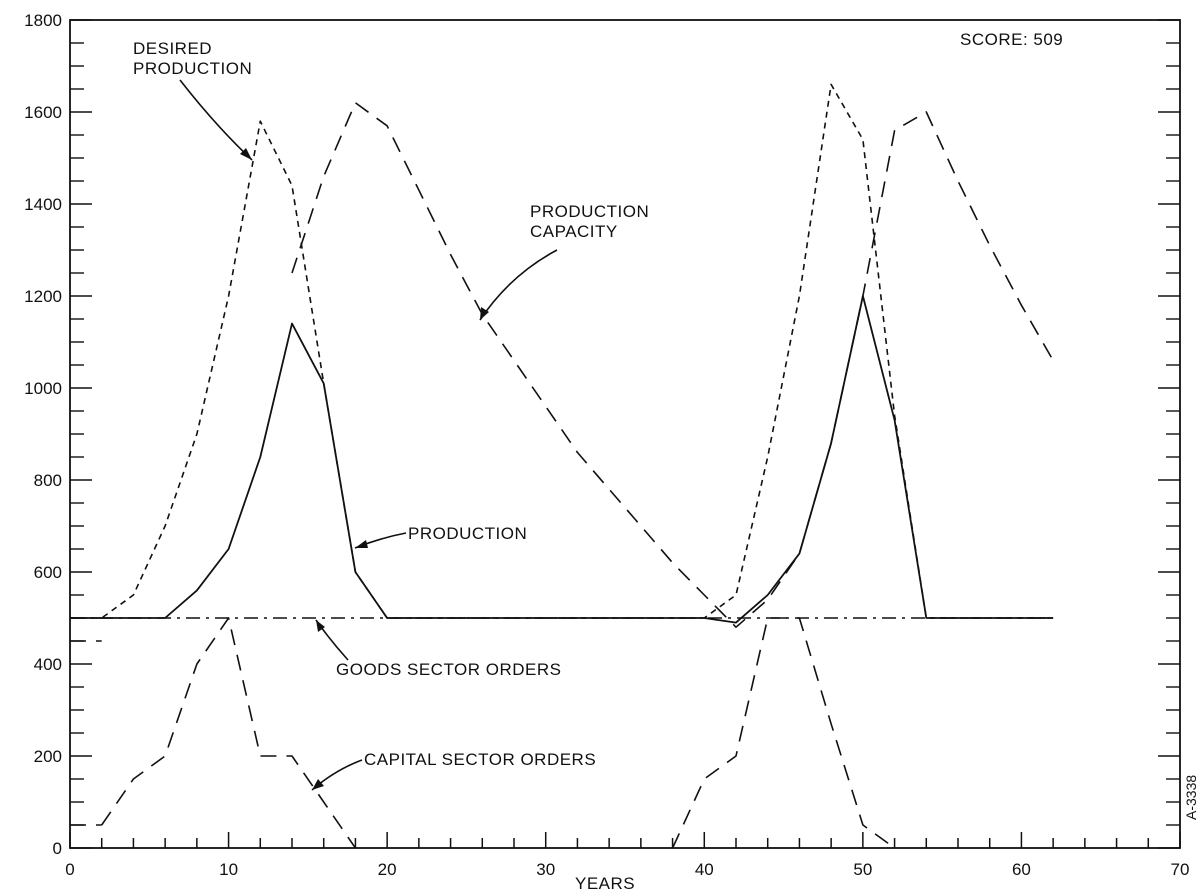  Describe the element at coordinates (246, 154) in the screenshot. I see `annotation-desired-arrowhead` at that location.